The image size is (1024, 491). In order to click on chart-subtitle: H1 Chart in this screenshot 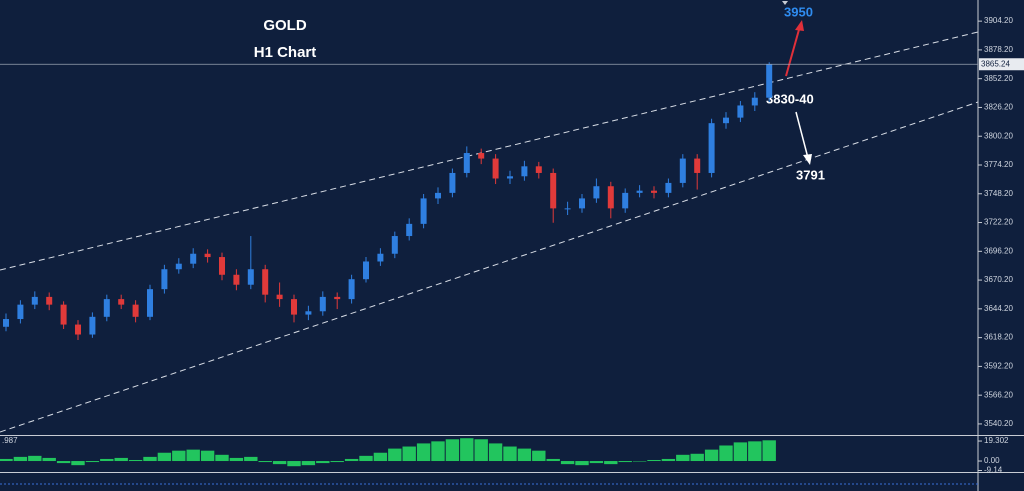, I will do `click(285, 52)`.